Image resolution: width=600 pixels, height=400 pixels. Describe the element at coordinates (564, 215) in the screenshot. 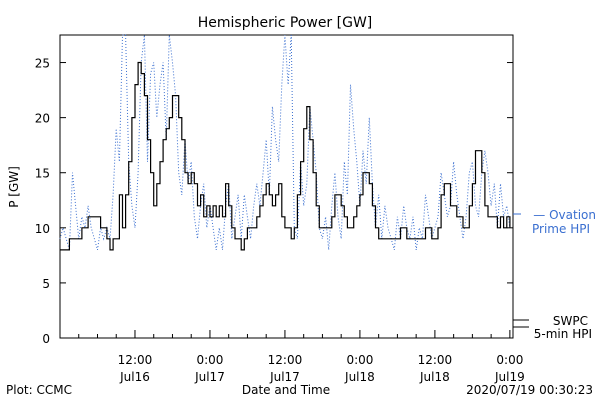

I see `legend-ovation-label-line1: — Ovation` at that location.